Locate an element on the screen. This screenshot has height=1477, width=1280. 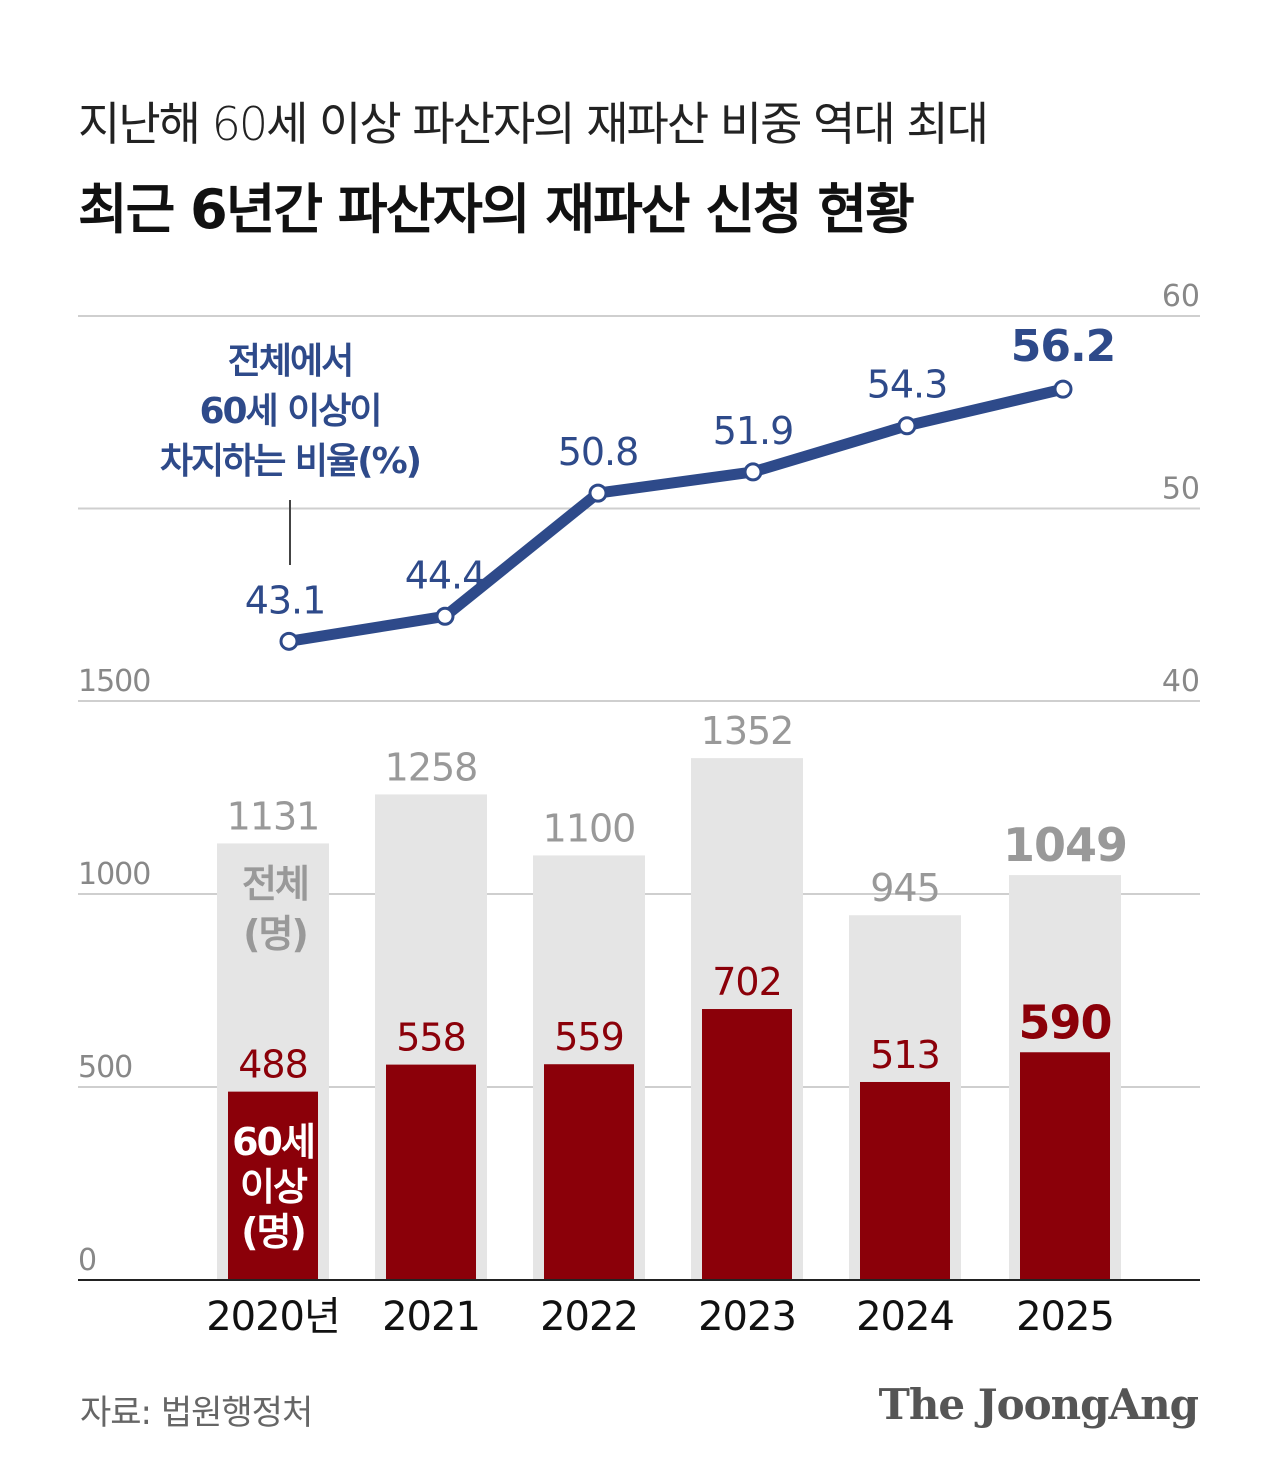
total-series-label: (명) is located at coordinates (275, 934).